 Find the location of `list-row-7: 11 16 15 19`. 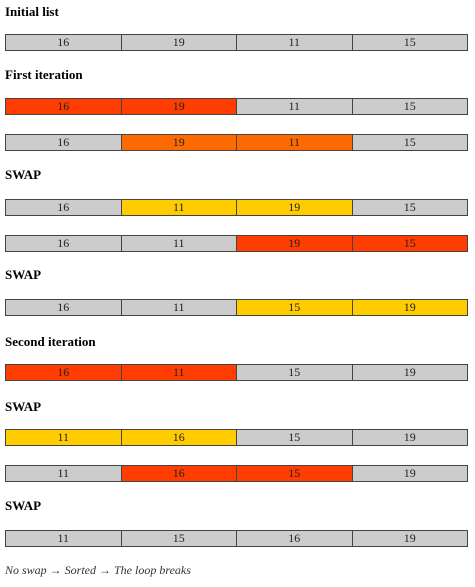

list-row-7: 11 16 15 19 is located at coordinates (236, 437).